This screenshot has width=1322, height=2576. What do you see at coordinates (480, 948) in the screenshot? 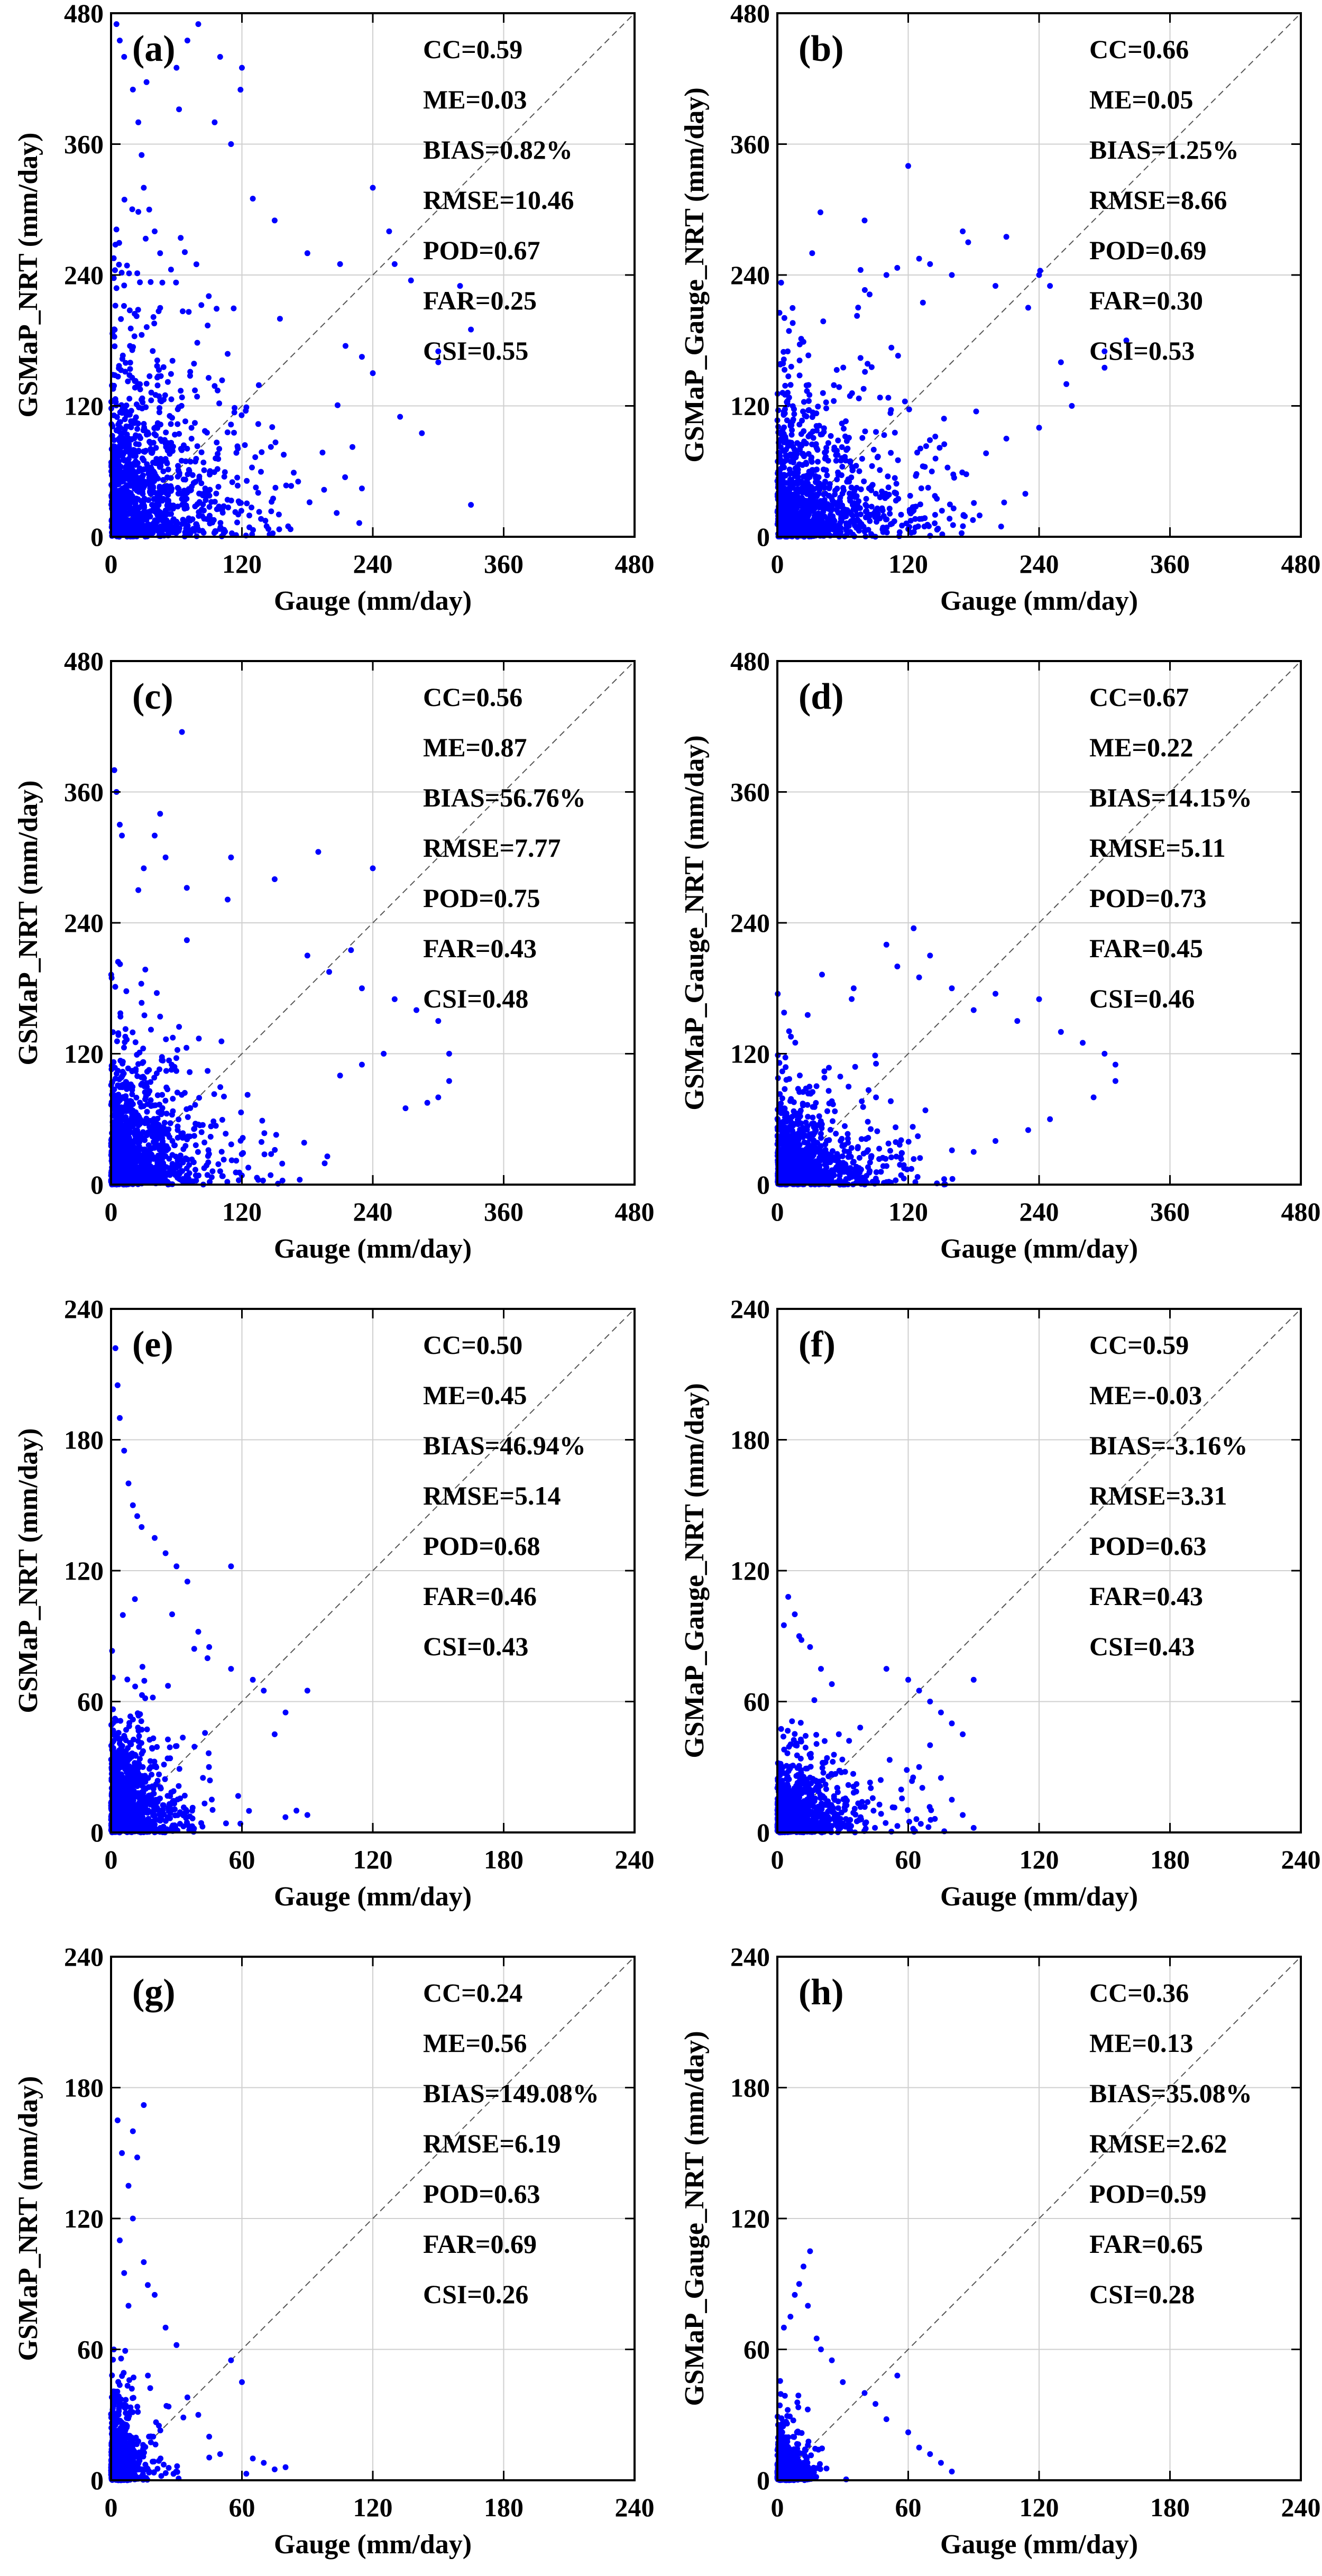
I see `stat-annotation: FAR=0.43` at bounding box center [480, 948].